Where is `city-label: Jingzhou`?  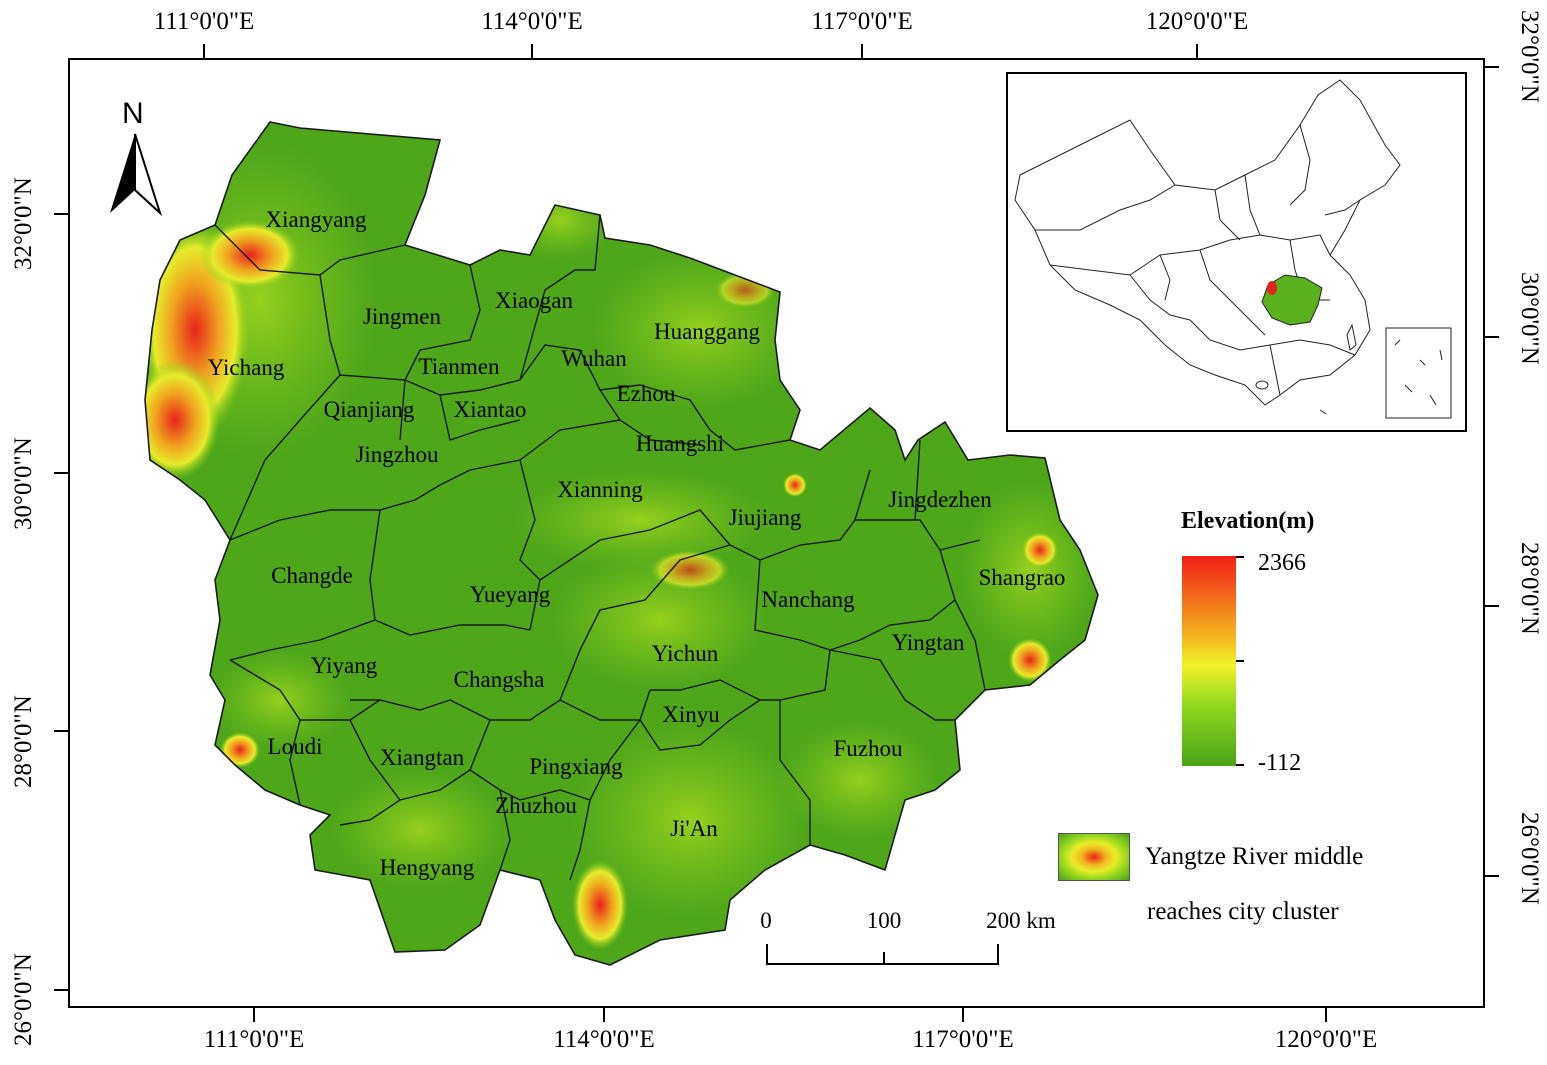 city-label: Jingzhou is located at coordinates (397, 454).